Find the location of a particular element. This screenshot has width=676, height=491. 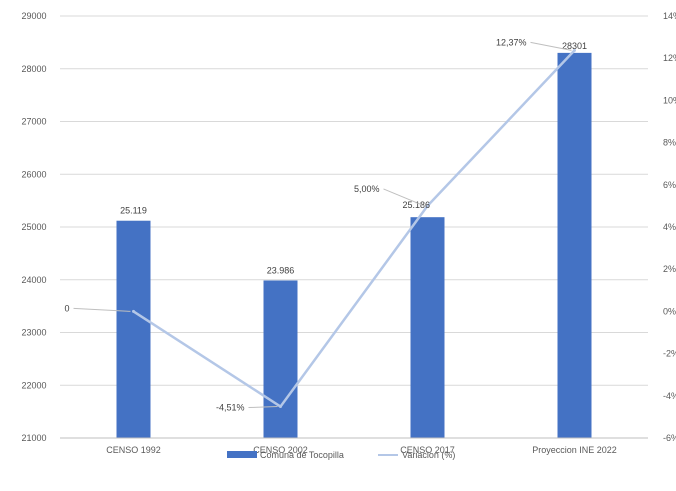

y-right-tick-label: -6% is located at coordinates (669, 438).